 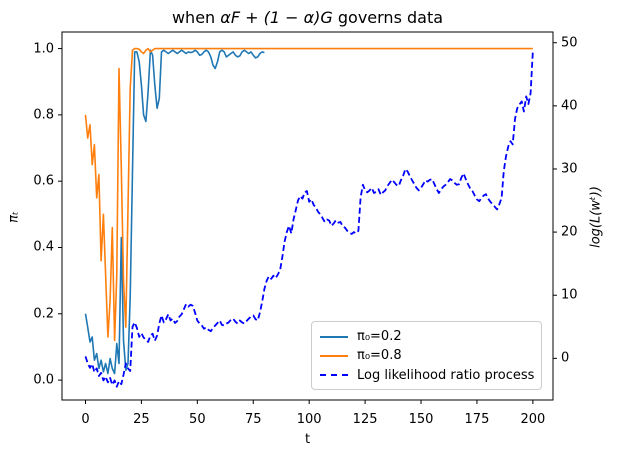 I want to click on x-tick-label: 0, so click(x=85, y=419).